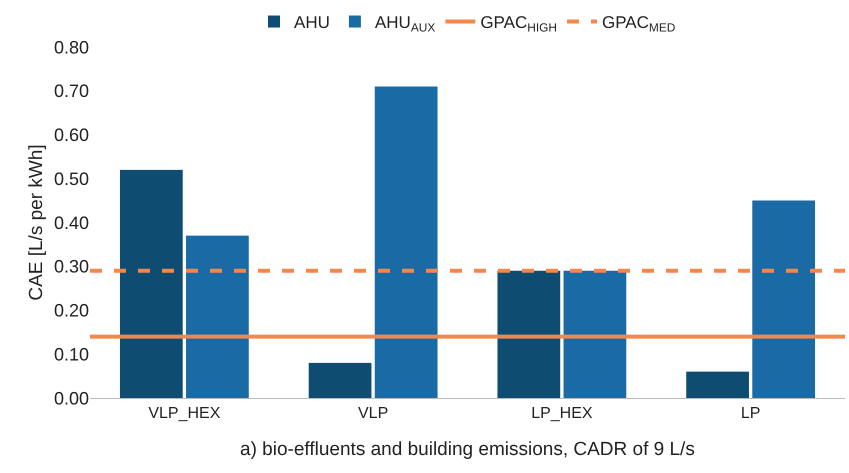 This screenshot has height=473, width=849. What do you see at coordinates (639, 24) in the screenshot?
I see `legend-label: GPAC$_{MED}$` at bounding box center [639, 24].